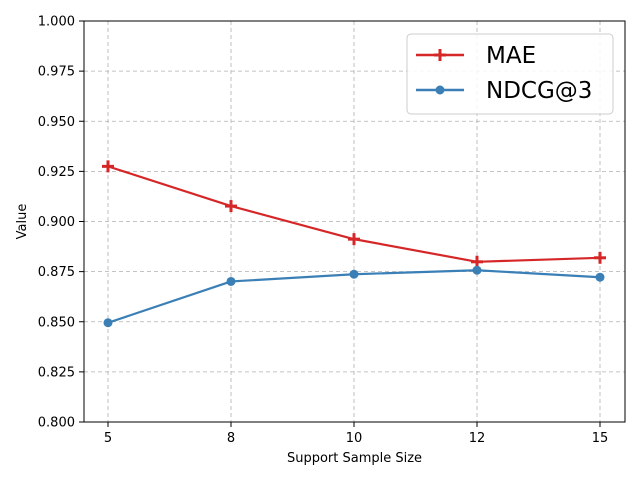  I want to click on legend: MAE NDCG@3, so click(510, 74).